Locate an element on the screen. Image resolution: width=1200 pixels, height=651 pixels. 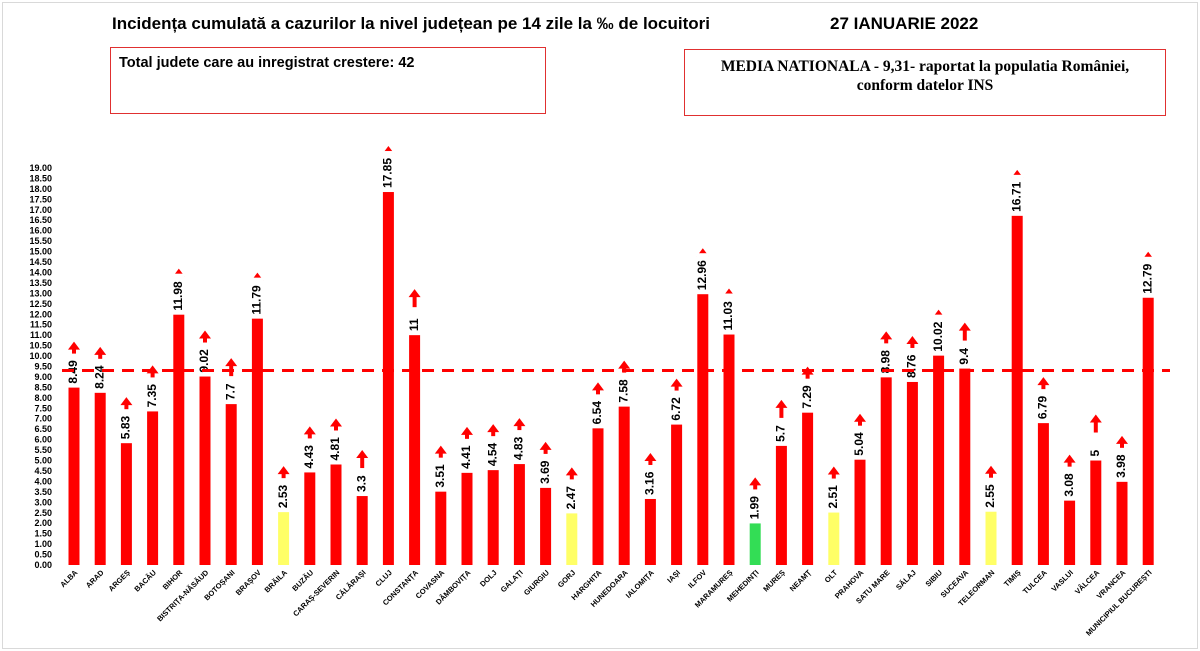
value-label: 11.79 is located at coordinates (257, 300).